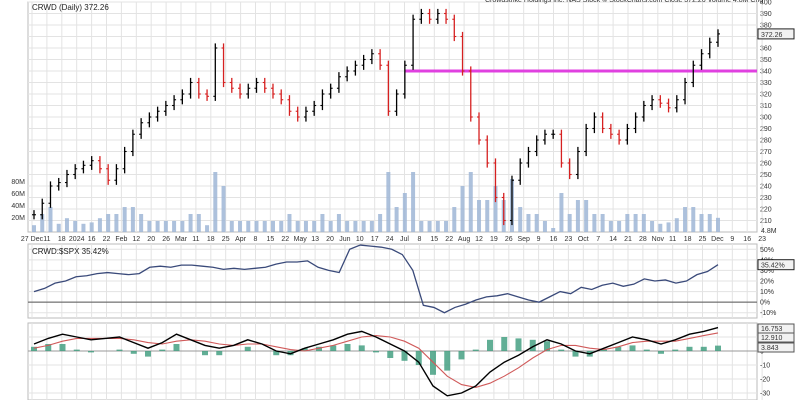  Describe the element at coordinates (766, 60) in the screenshot. I see `price-y-tick-label: 350` at that location.